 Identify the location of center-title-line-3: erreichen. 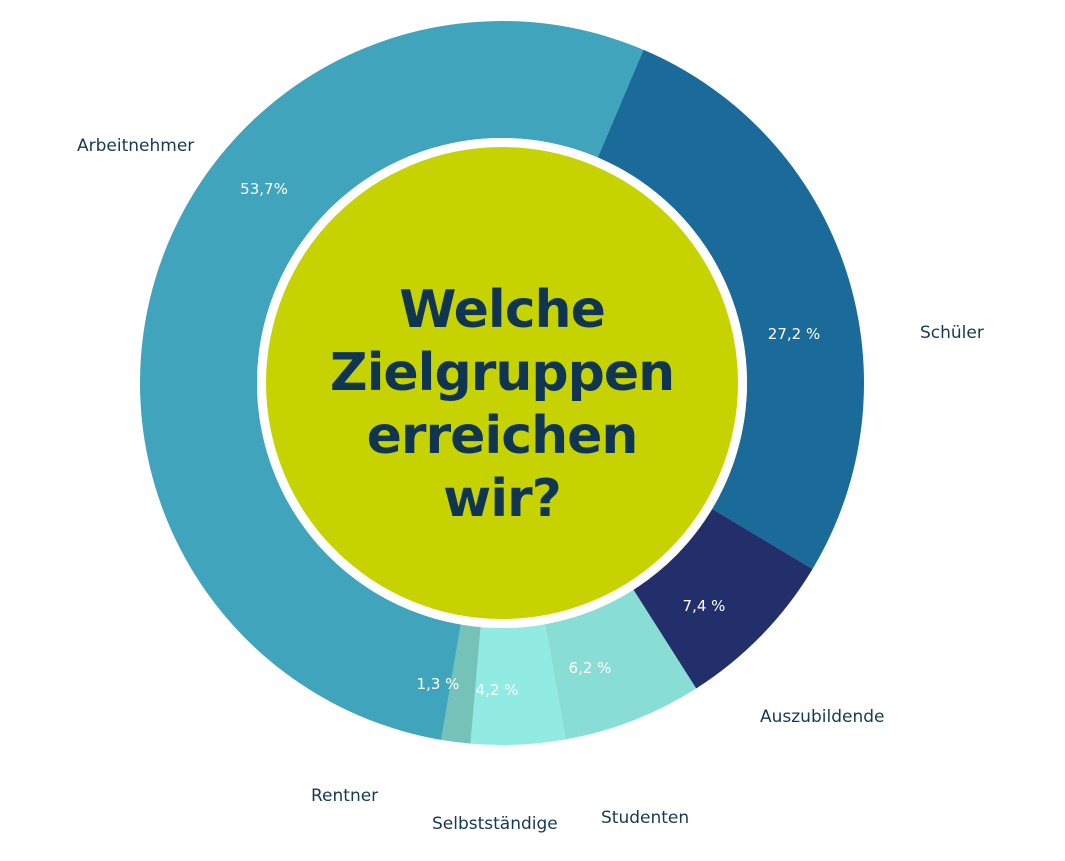
(502, 436).